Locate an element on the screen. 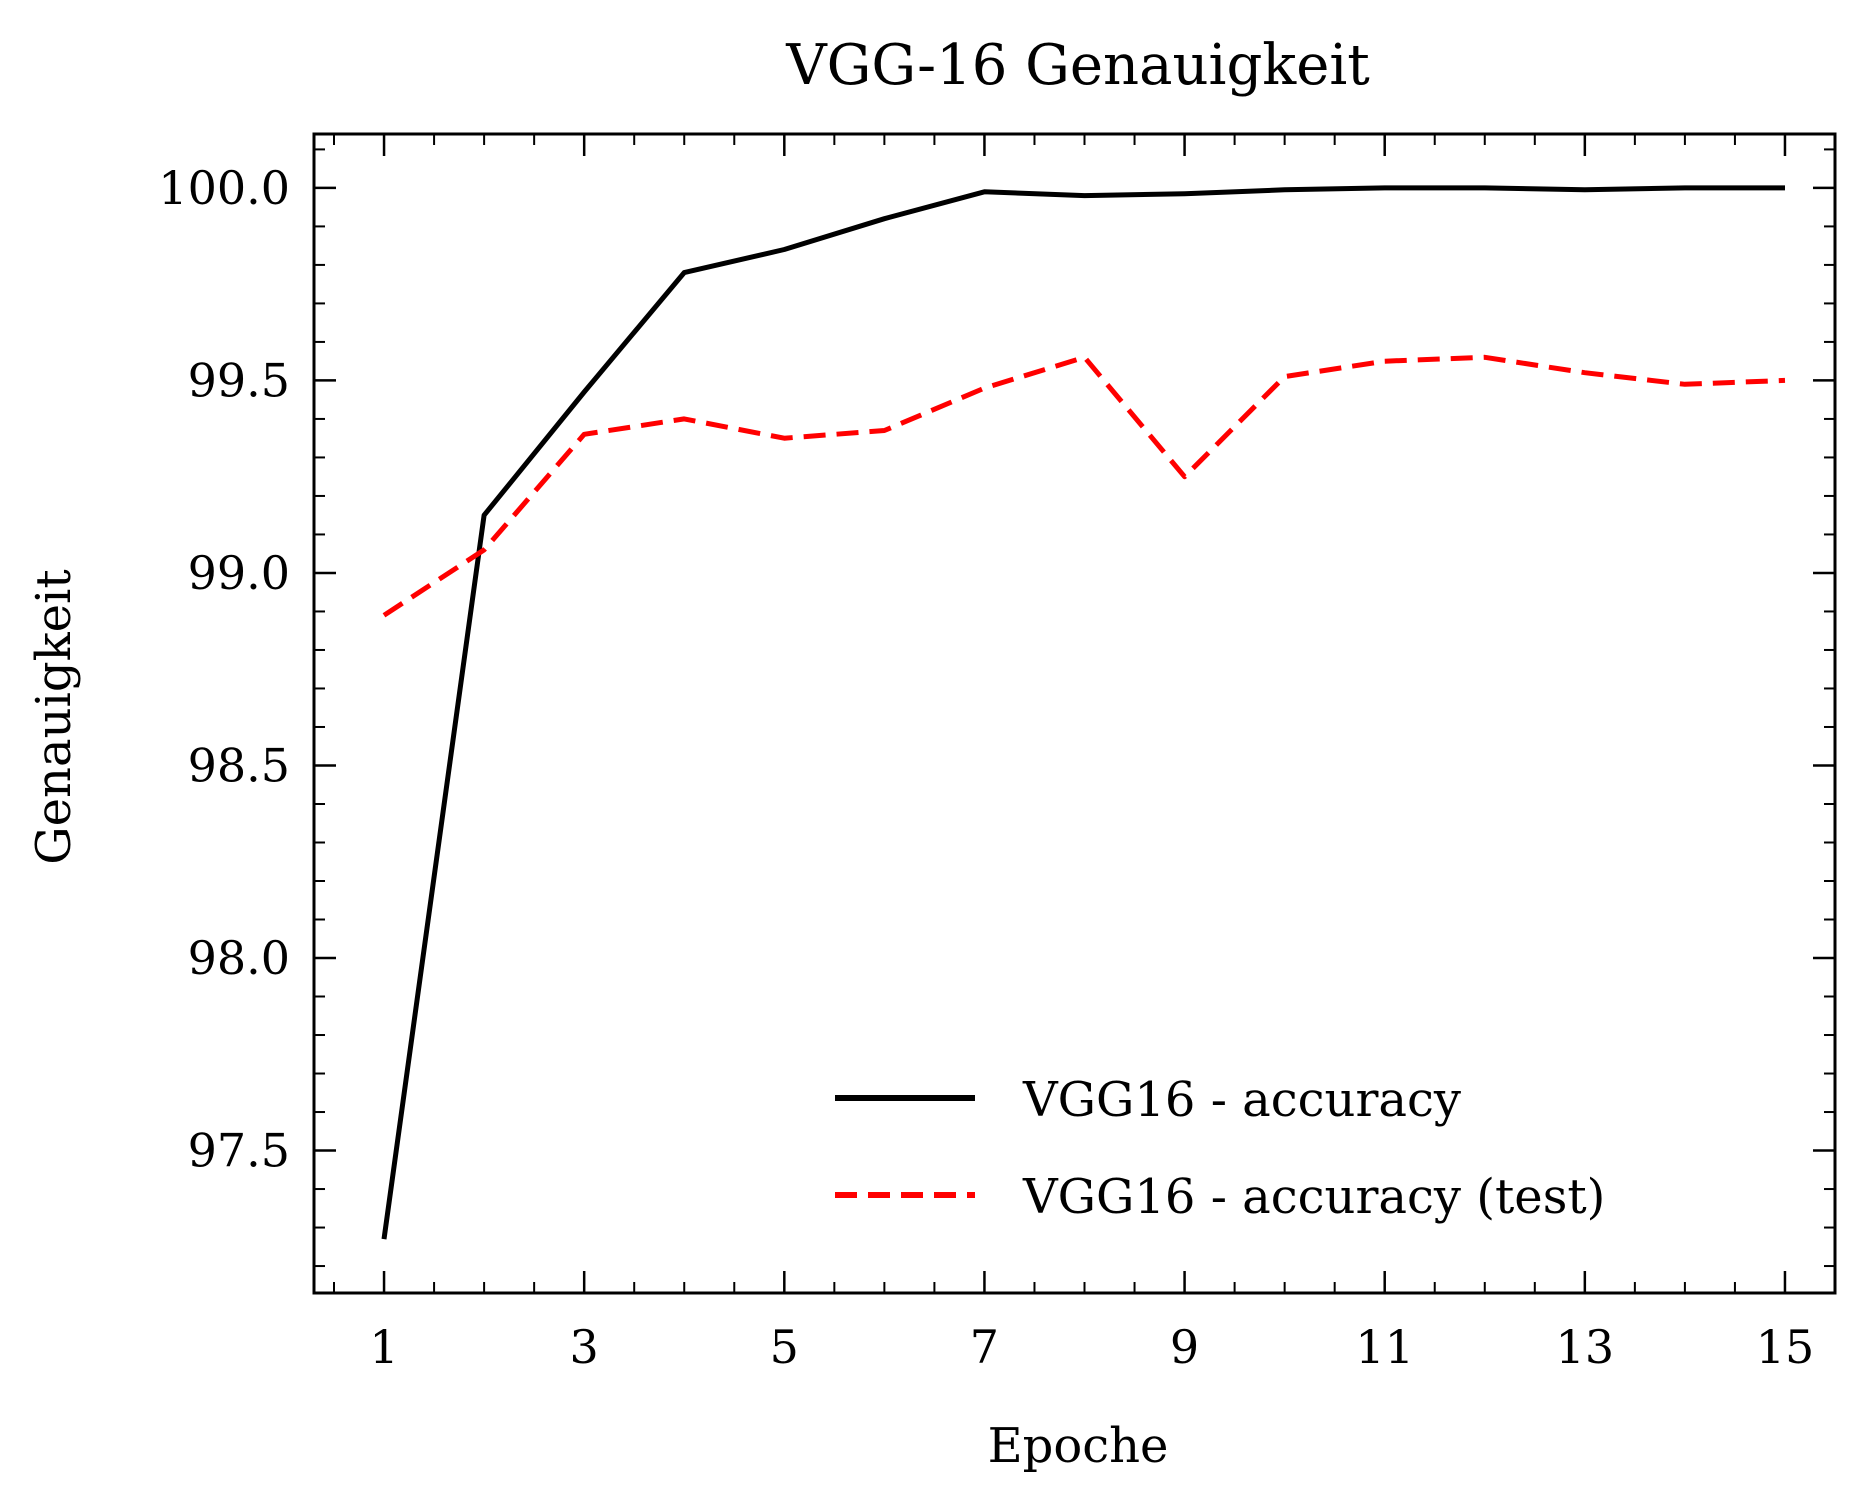 The width and height of the screenshot is (1876, 1500). legend-label-test: VGG16 - accuracy (test) is located at coordinates (1313, 1197).